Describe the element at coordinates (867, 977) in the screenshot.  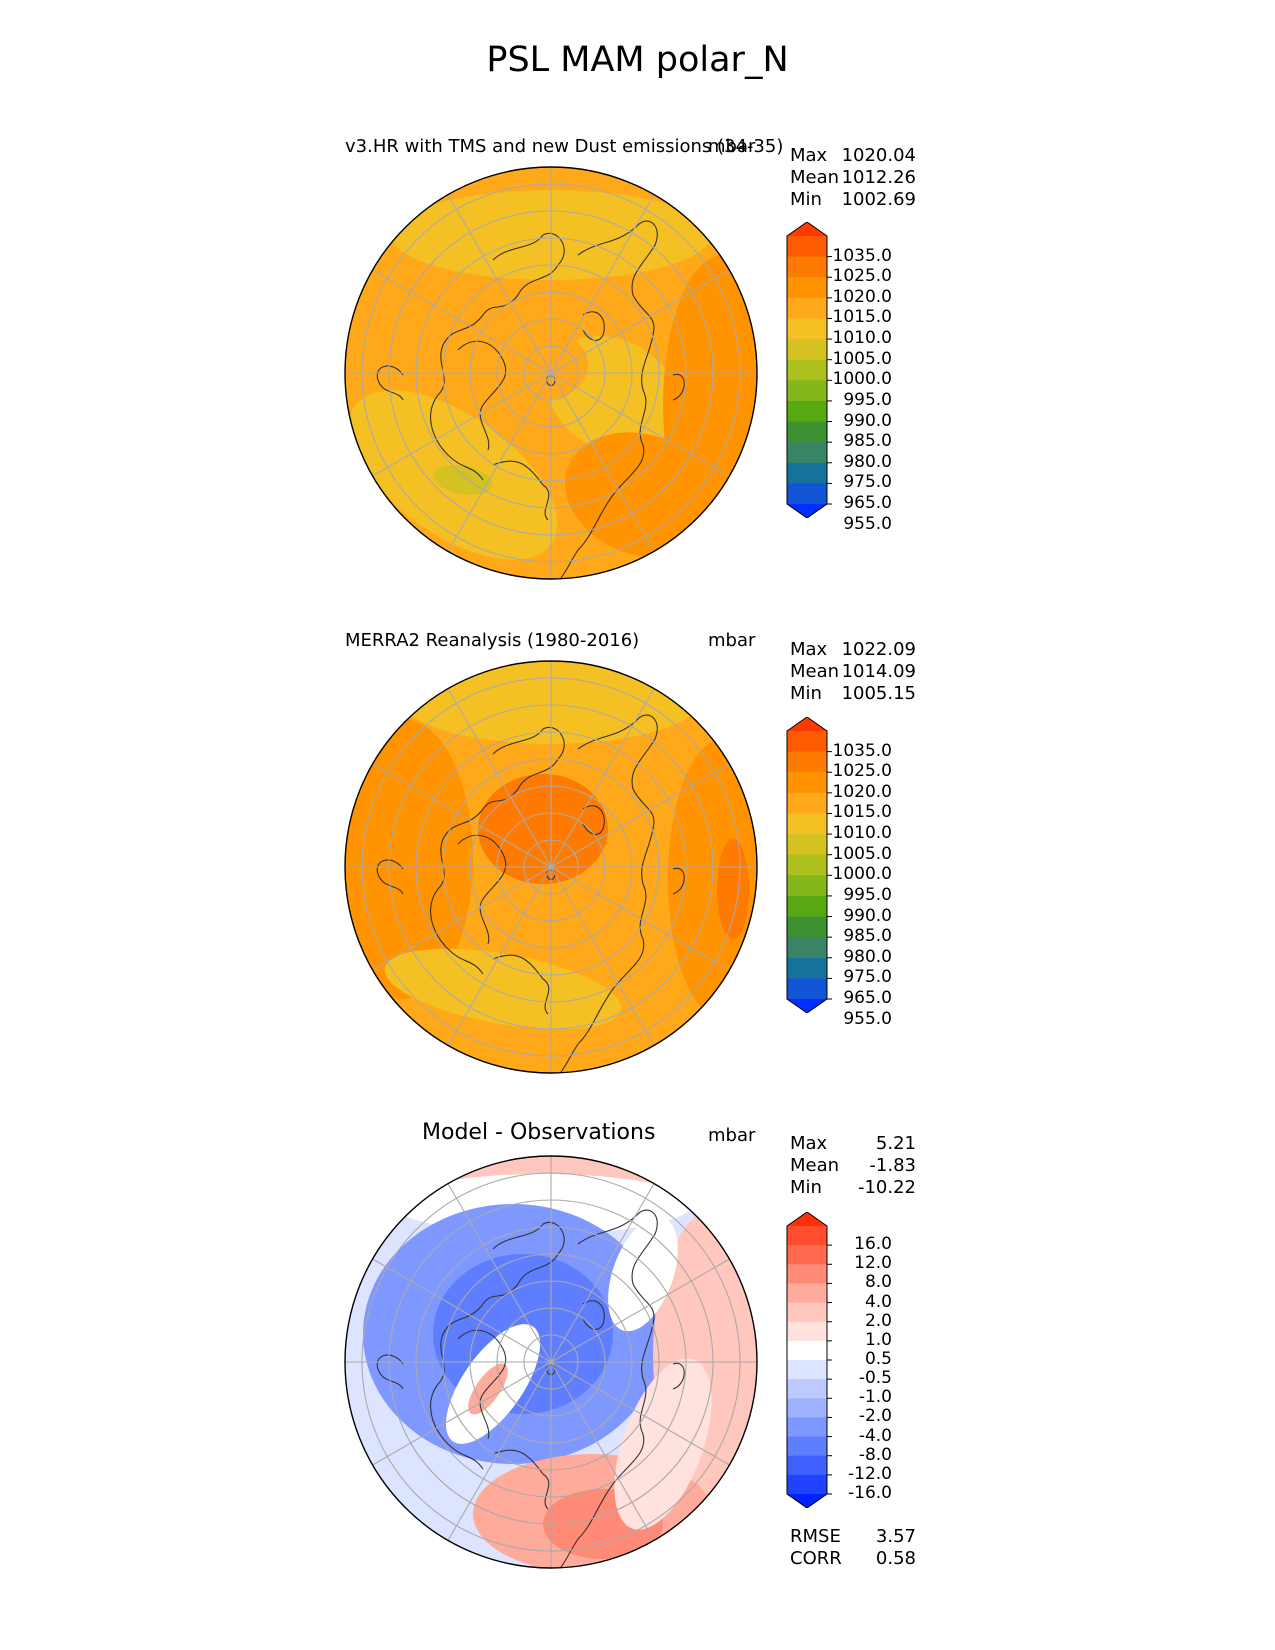
I see `colorbar-tick-label: 975.0` at that location.